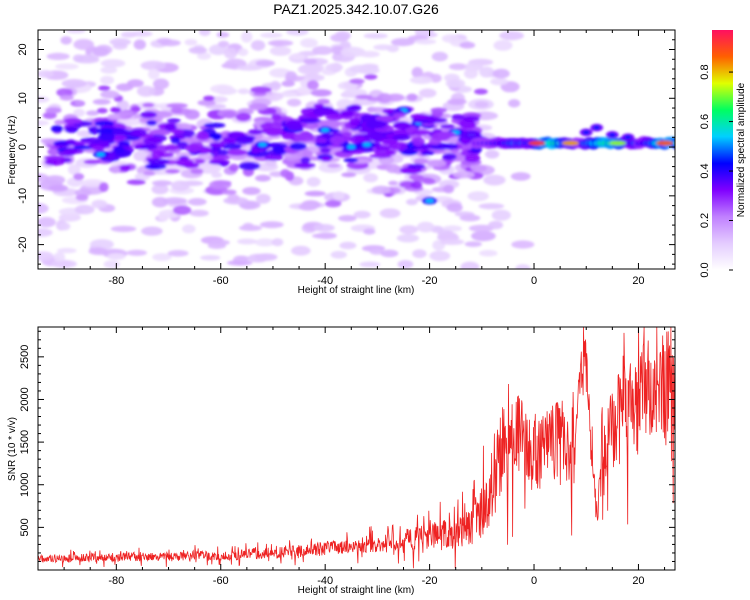 The image size is (750, 600). What do you see at coordinates (356, 590) in the screenshot?
I see `snr-xlabel: Height of straight line (km)` at bounding box center [356, 590].